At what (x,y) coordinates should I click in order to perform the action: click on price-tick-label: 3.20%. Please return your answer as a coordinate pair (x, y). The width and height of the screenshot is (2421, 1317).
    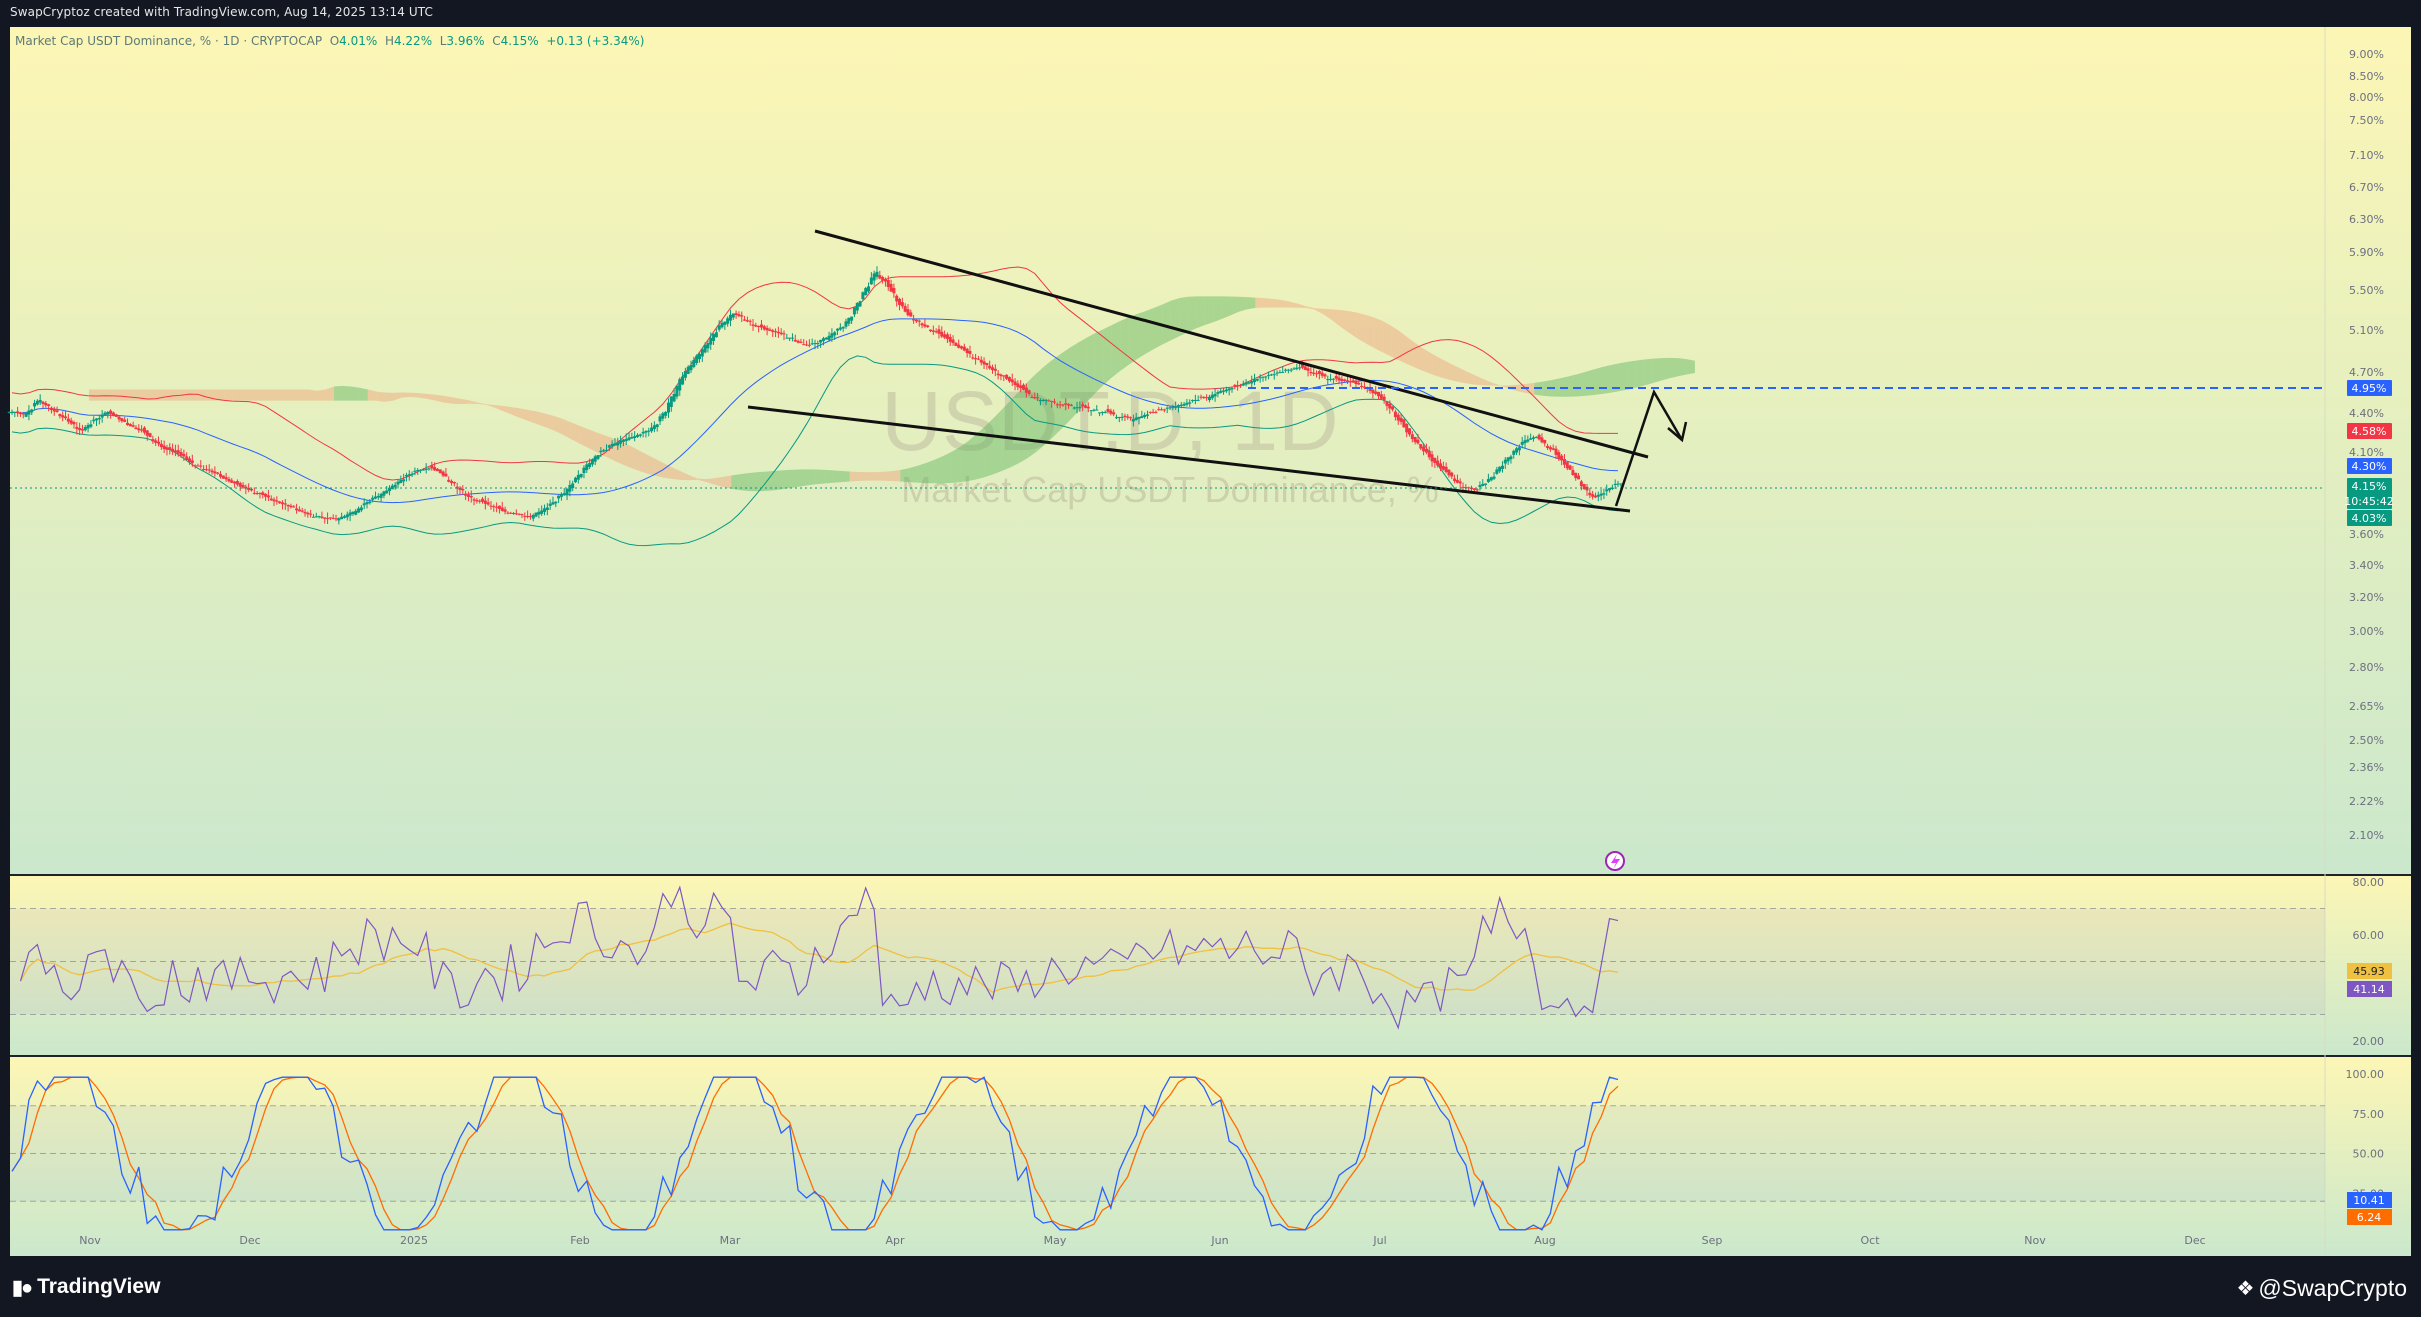
    Looking at the image, I should click on (2366, 597).